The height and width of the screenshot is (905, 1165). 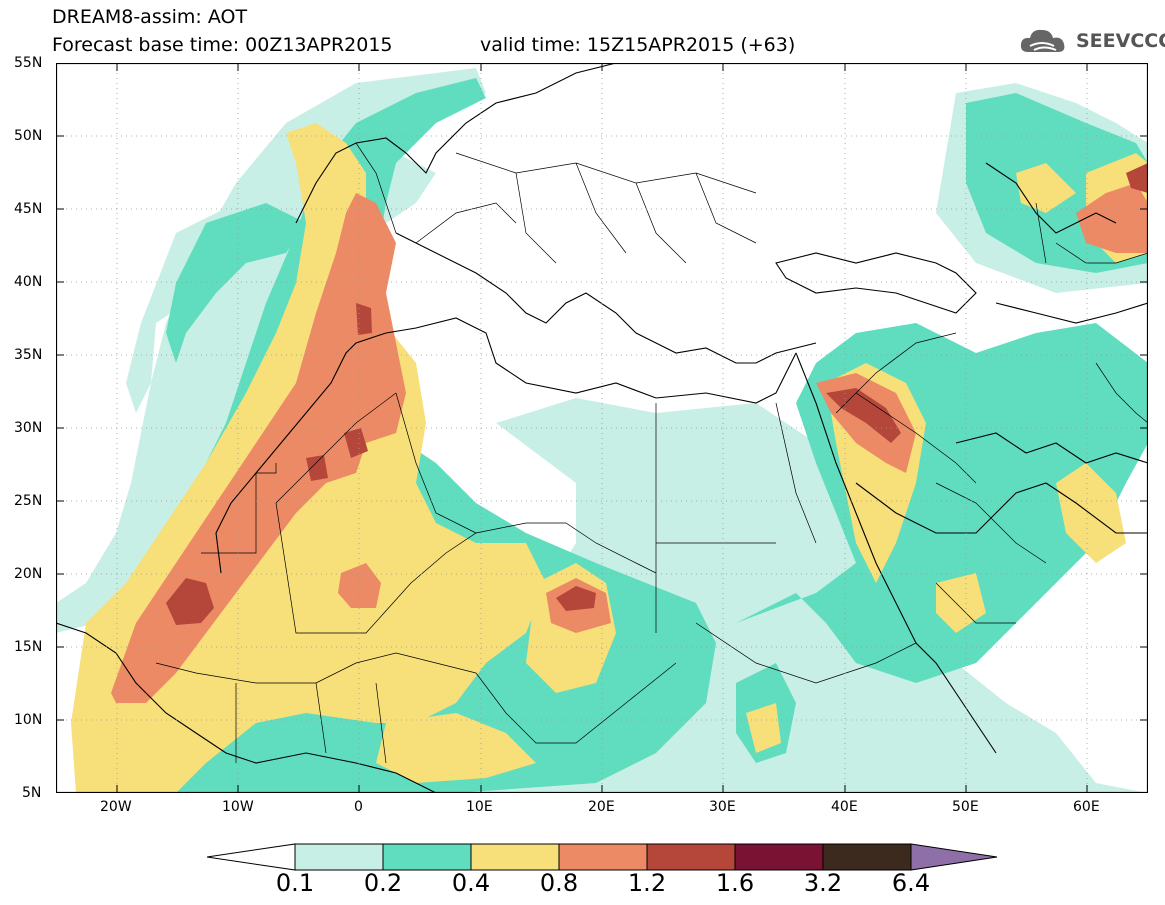 What do you see at coordinates (735, 883) in the screenshot?
I see `colorbar-label-1.6: 1.6` at bounding box center [735, 883].